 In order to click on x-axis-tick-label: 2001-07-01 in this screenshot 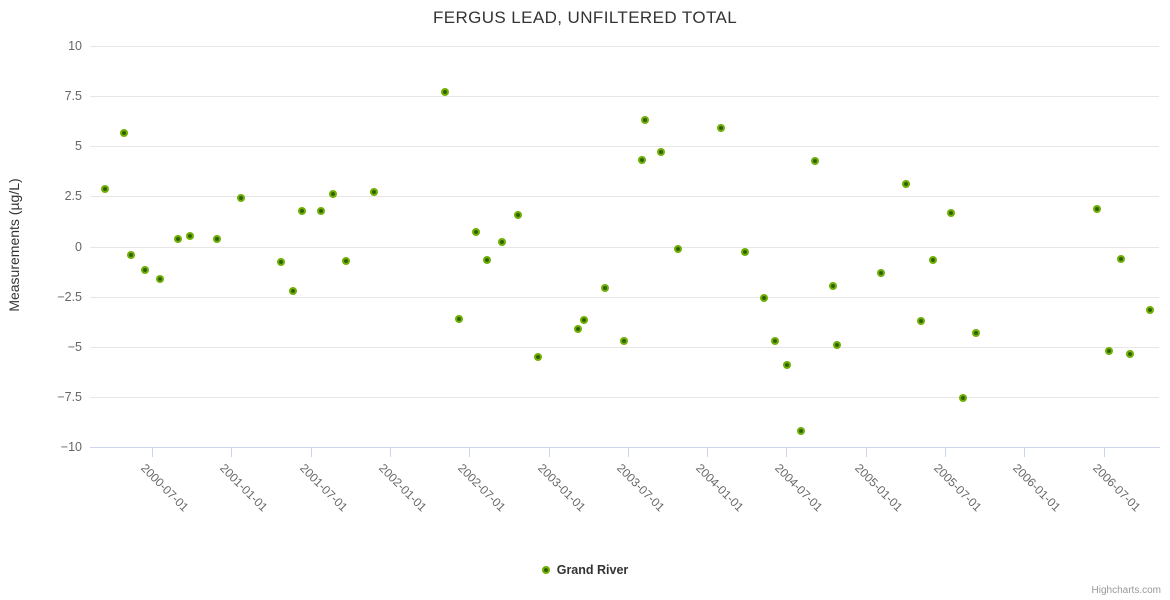, I will do `click(323, 488)`.